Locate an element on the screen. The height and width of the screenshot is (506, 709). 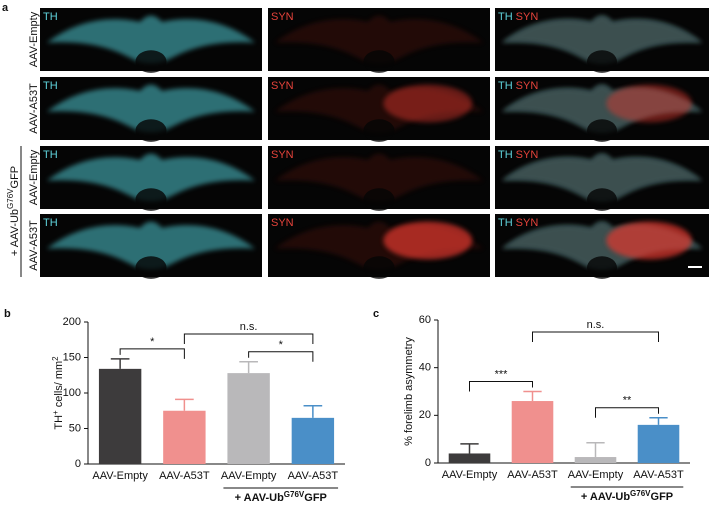
panel-label: a is located at coordinates (5, 8).